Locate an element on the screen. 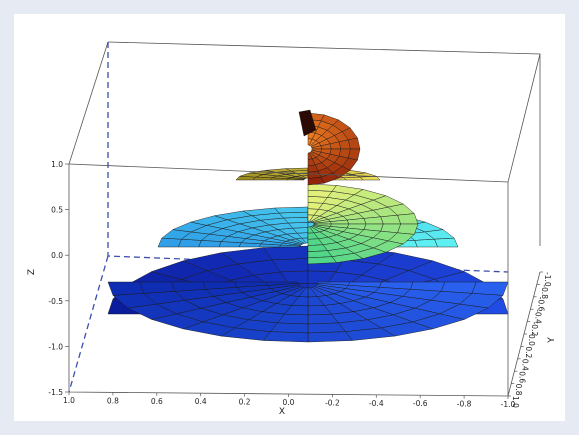 This screenshot has width=579, height=435. y-tick-label: -0.6 is located at coordinates (541, 304).